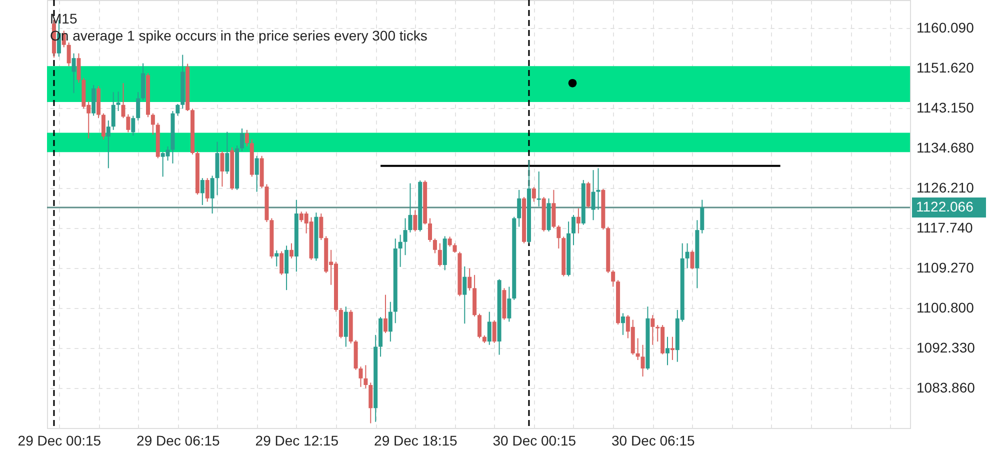  I want to click on x-tick-label: 29 Dec 12:15, so click(297, 440).